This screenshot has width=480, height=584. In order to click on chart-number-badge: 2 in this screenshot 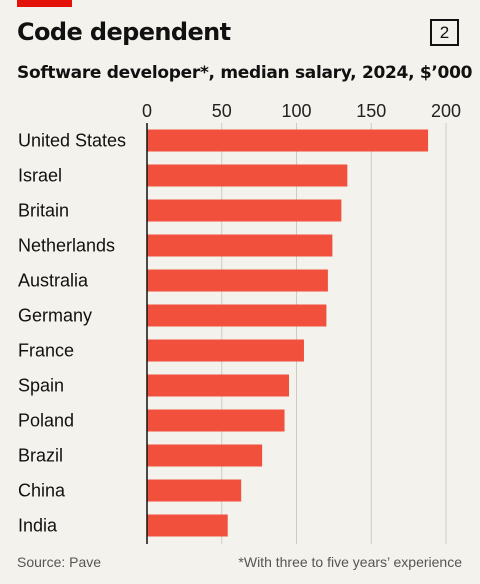, I will do `click(444, 32)`.